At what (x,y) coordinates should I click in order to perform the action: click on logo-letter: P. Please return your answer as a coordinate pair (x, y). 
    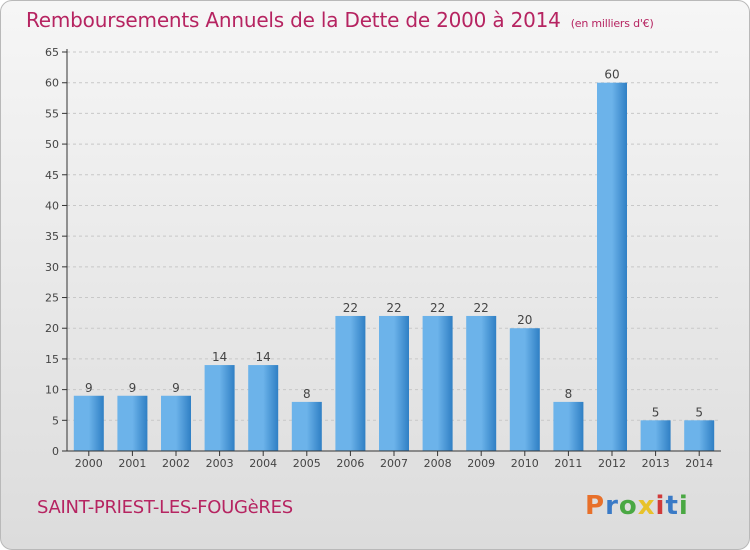
    Looking at the image, I should click on (595, 506).